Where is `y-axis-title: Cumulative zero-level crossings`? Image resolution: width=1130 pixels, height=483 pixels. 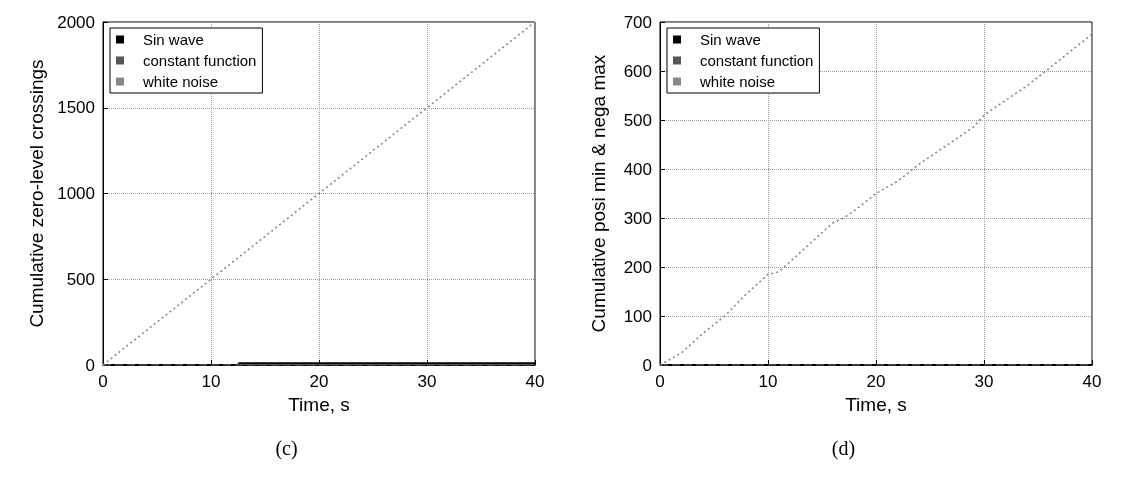 y-axis-title: Cumulative zero-level crossings is located at coordinates (37, 193).